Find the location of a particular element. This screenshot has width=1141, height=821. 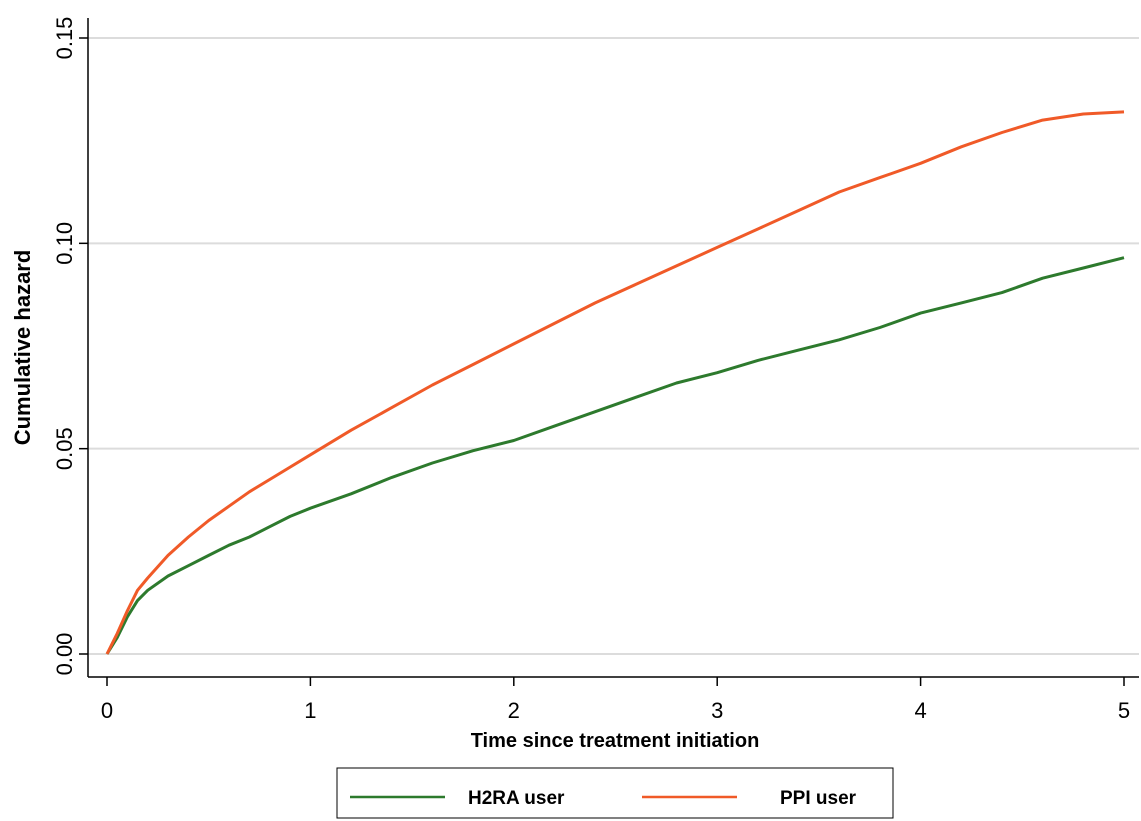

y-tick-label: 0.10 is located at coordinates (64, 243).